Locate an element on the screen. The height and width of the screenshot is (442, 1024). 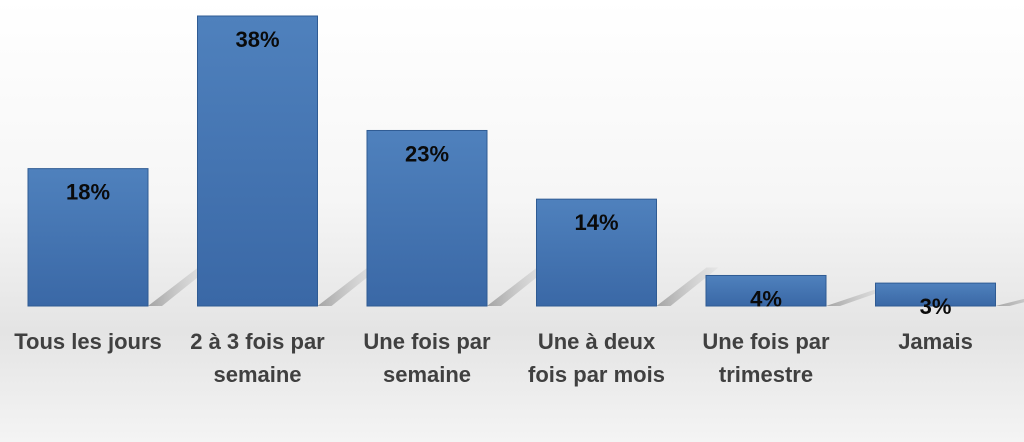
value-label: 38% is located at coordinates (257, 39).